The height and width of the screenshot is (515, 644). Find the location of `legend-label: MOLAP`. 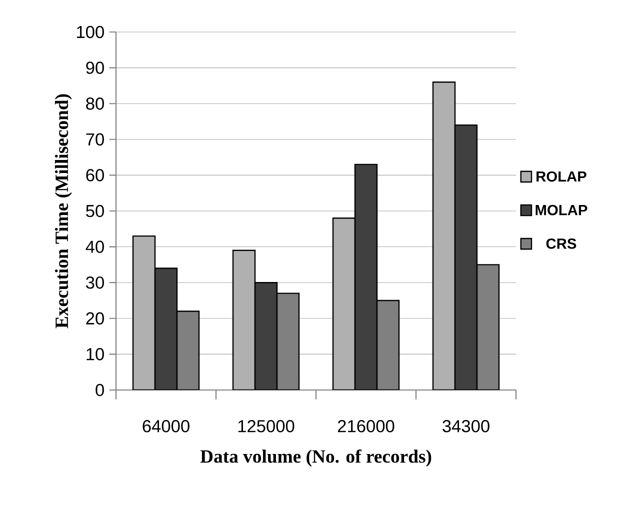

legend-label: MOLAP is located at coordinates (562, 210).